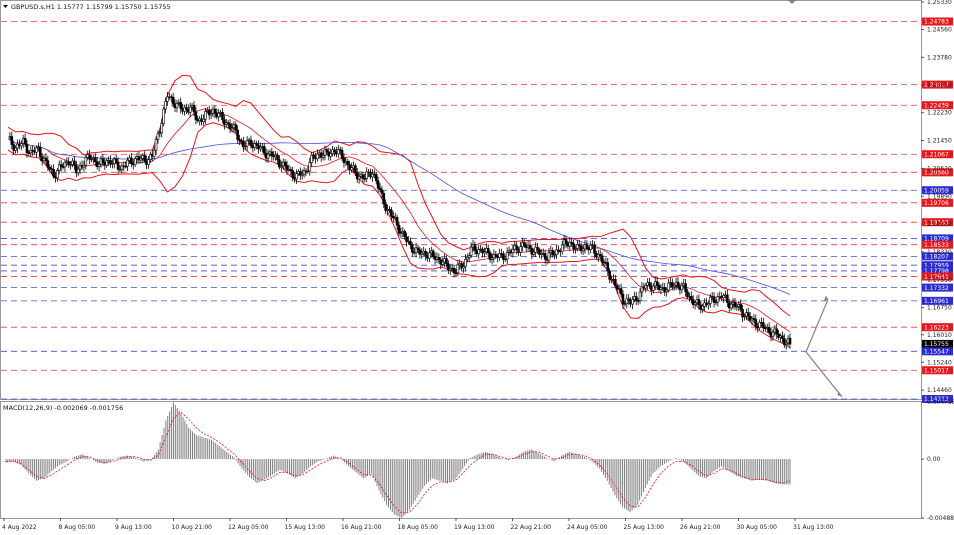 This screenshot has height=535, width=954. Describe the element at coordinates (939, 196) in the screenshot. I see `y-tick-label: 1.19890` at that location.